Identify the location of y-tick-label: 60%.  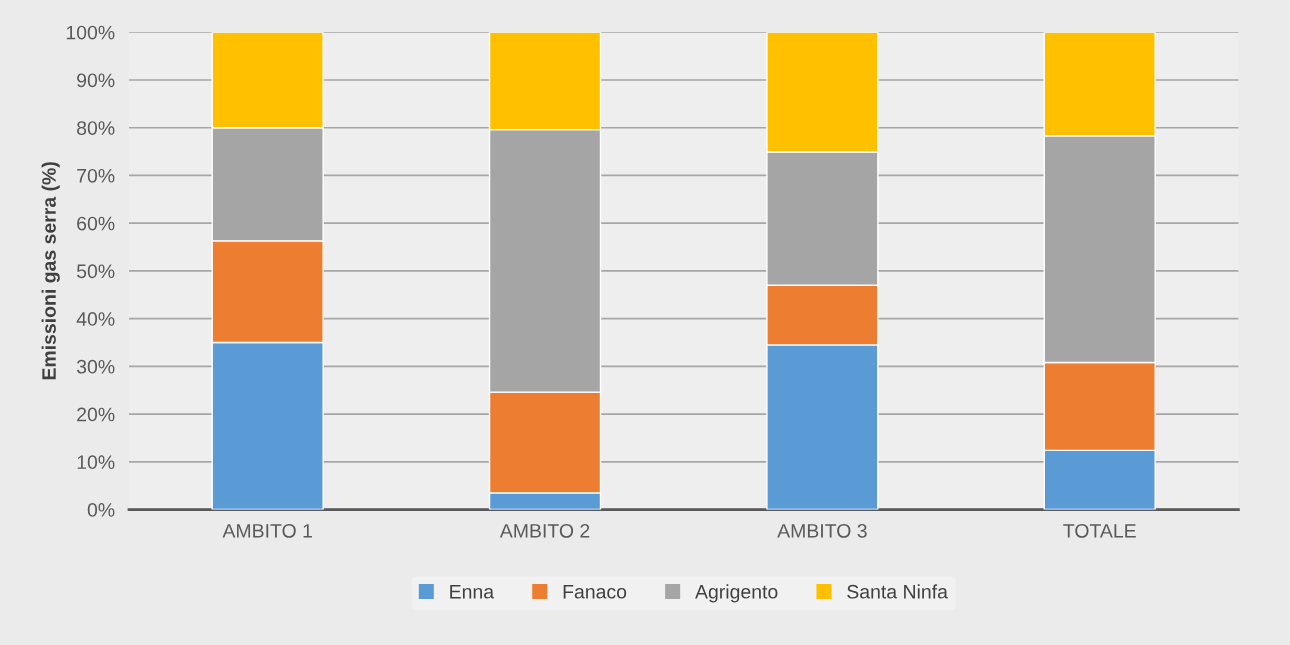
(96, 223).